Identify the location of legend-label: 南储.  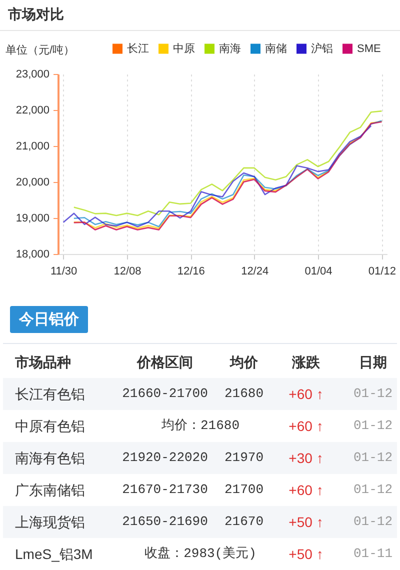
(276, 48).